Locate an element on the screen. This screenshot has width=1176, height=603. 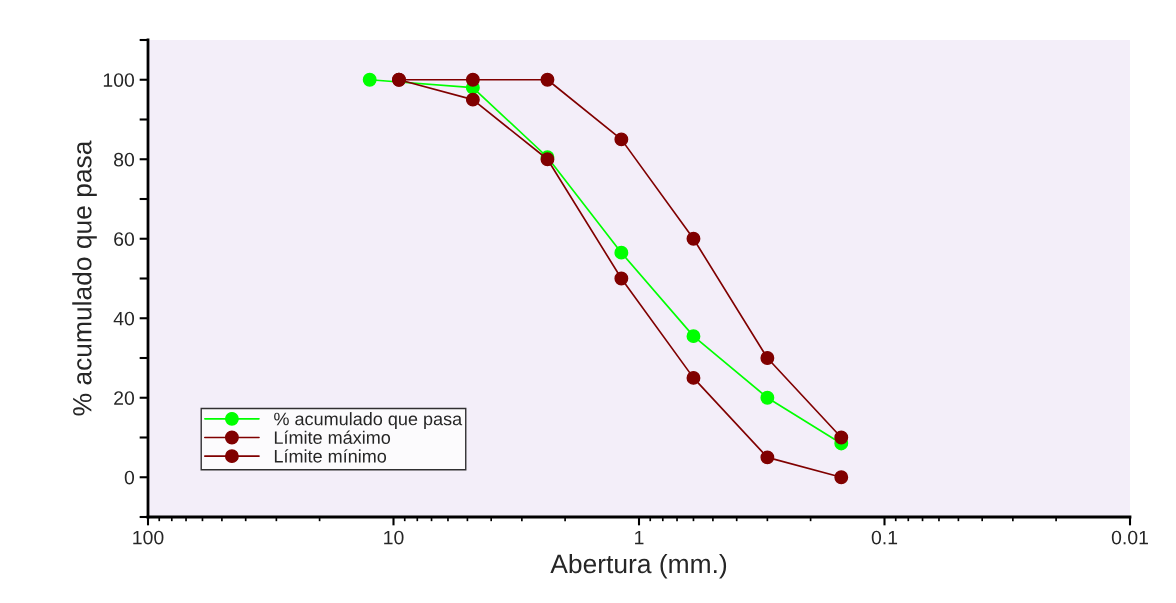
x-tick-label: 0.1 is located at coordinates (884, 537).